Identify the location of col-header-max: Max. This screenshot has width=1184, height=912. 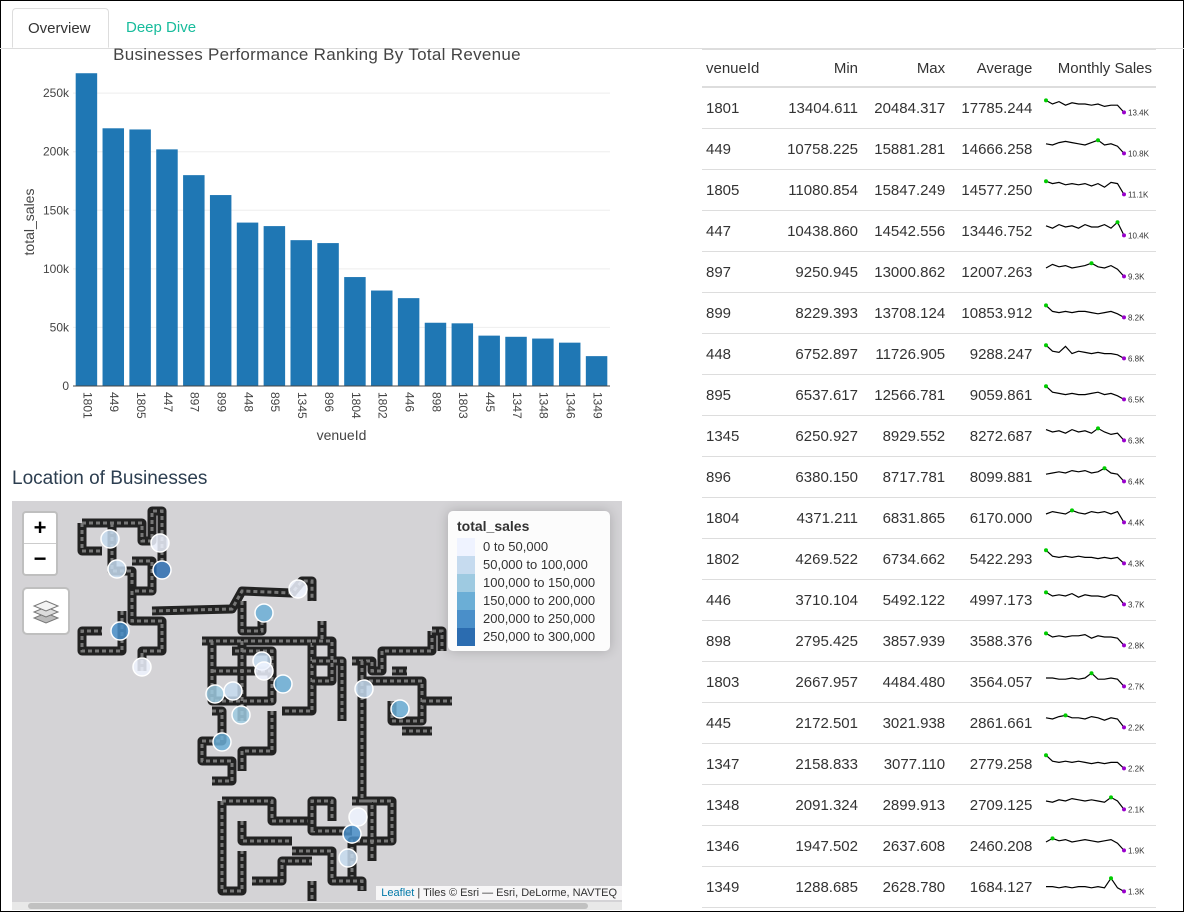
(906, 68).